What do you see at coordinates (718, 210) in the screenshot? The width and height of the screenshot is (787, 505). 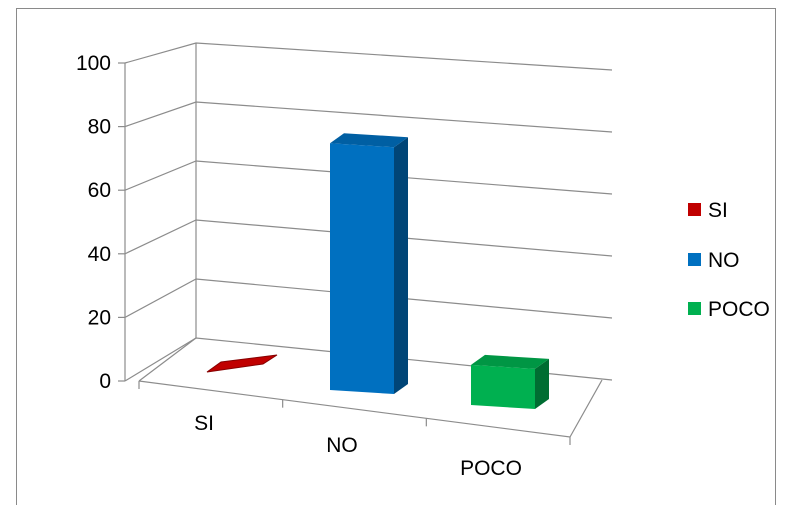 I see `legend-label: SI` at bounding box center [718, 210].